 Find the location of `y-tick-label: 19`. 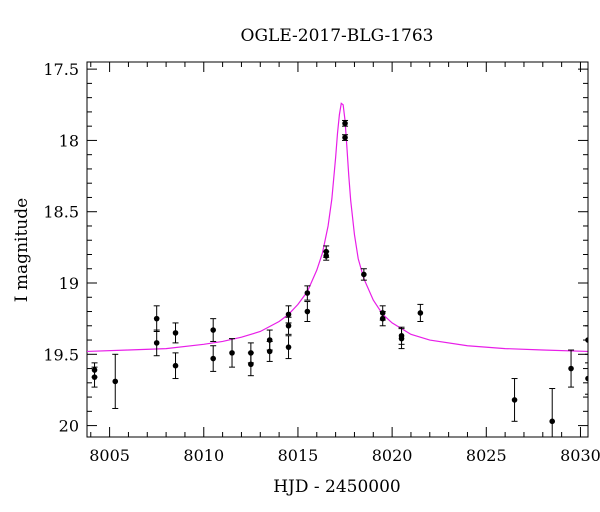

y-tick-label: 19 is located at coordinates (69, 283).